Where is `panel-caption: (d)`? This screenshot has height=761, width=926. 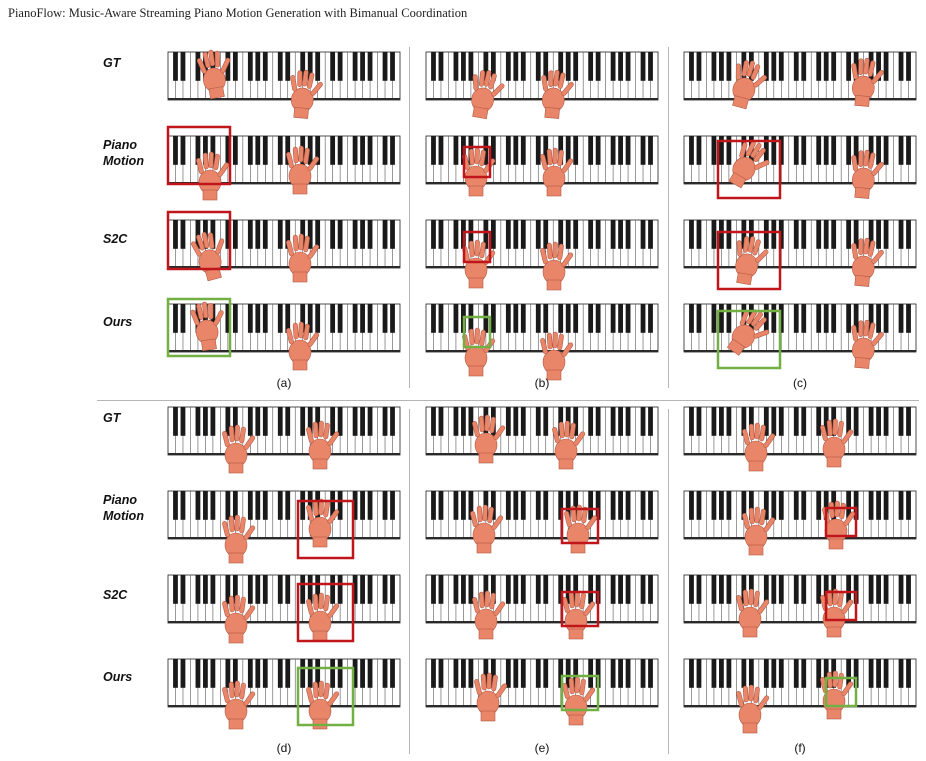
panel-caption: (d) is located at coordinates (284, 748).